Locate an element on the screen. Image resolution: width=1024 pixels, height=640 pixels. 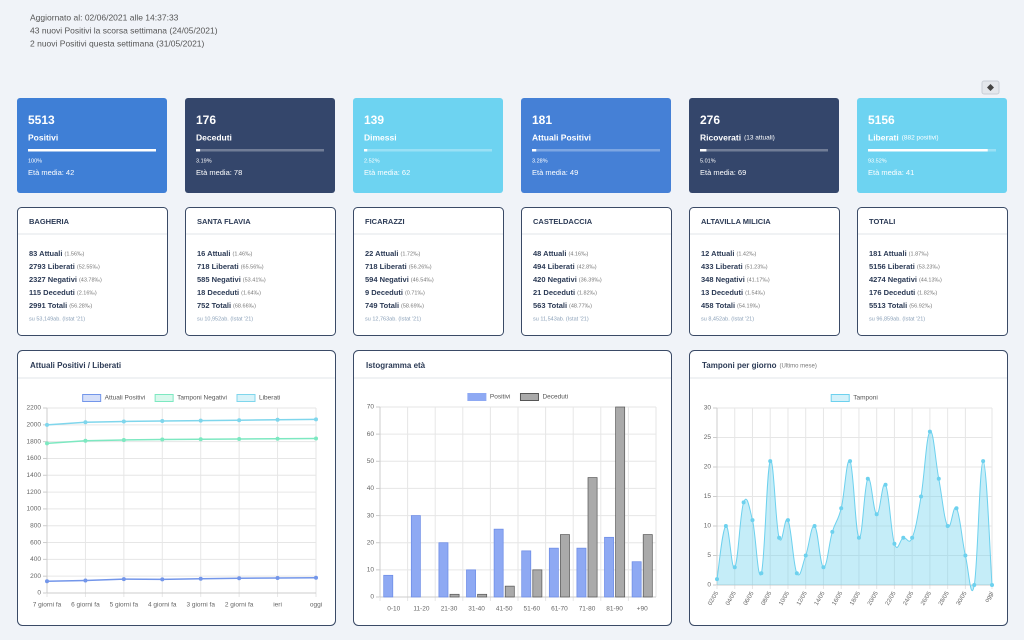
town-count: 494 Liberati is located at coordinates (554, 266).